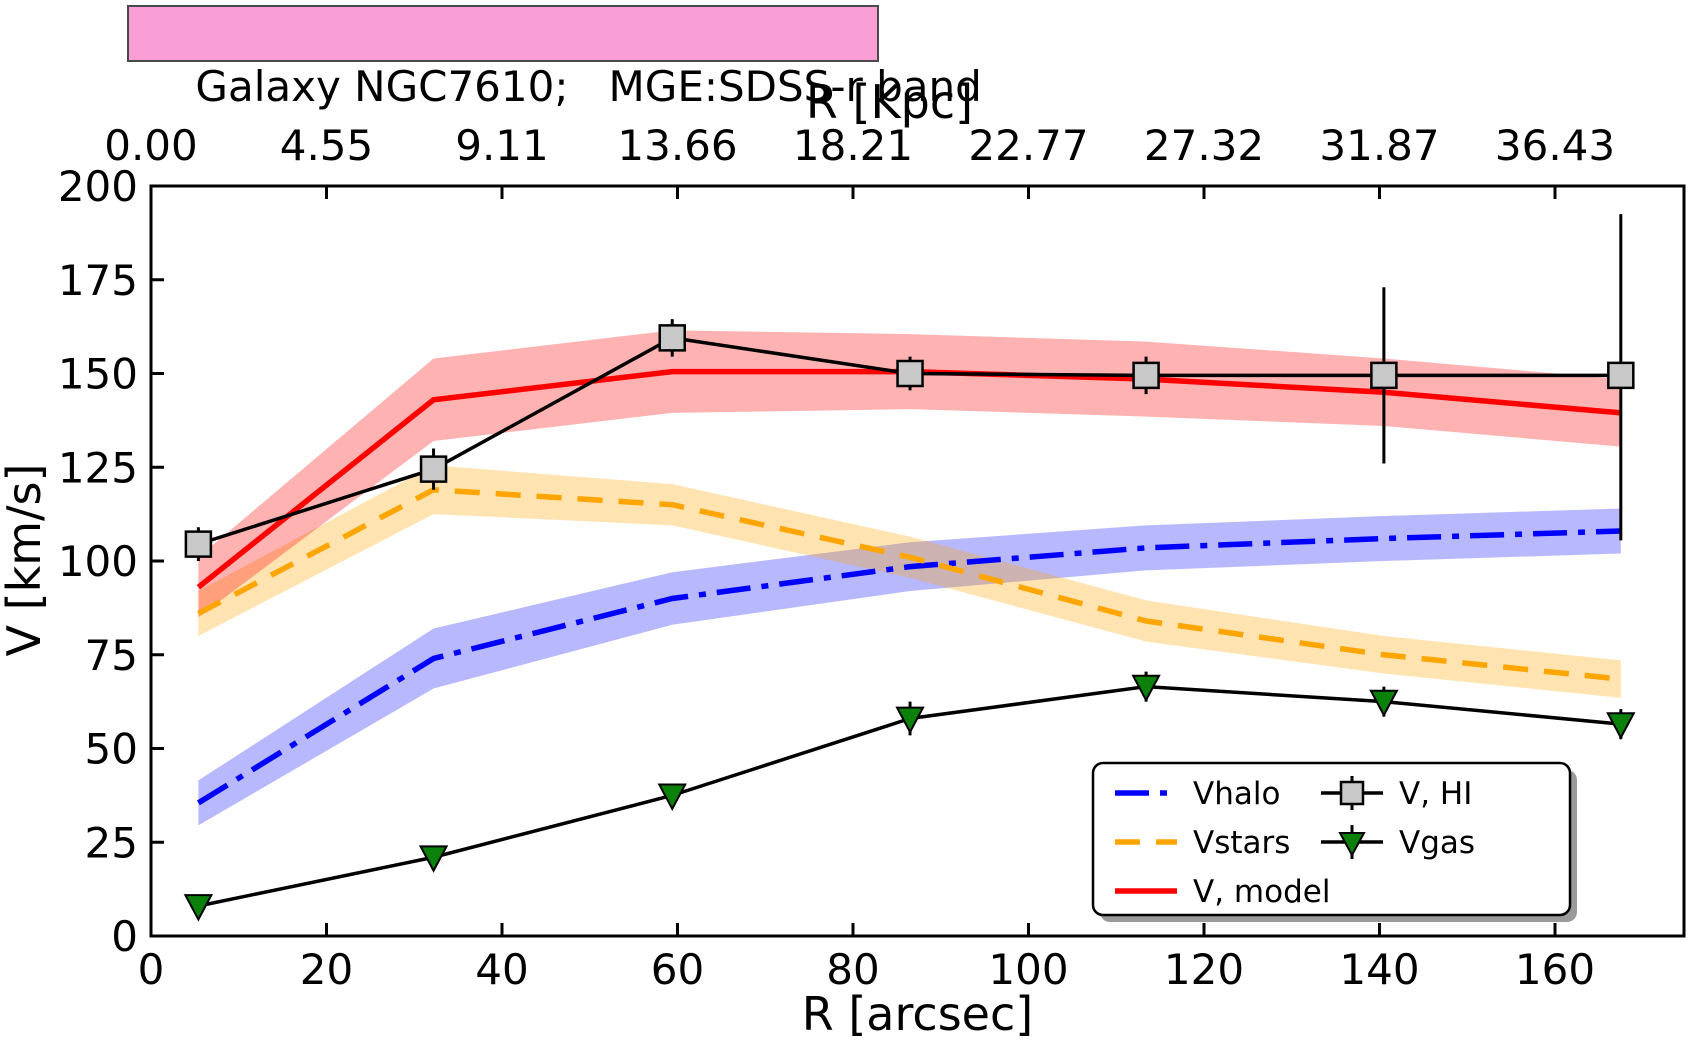  I want to click on legend-label: Vstars, so click(1241, 843).